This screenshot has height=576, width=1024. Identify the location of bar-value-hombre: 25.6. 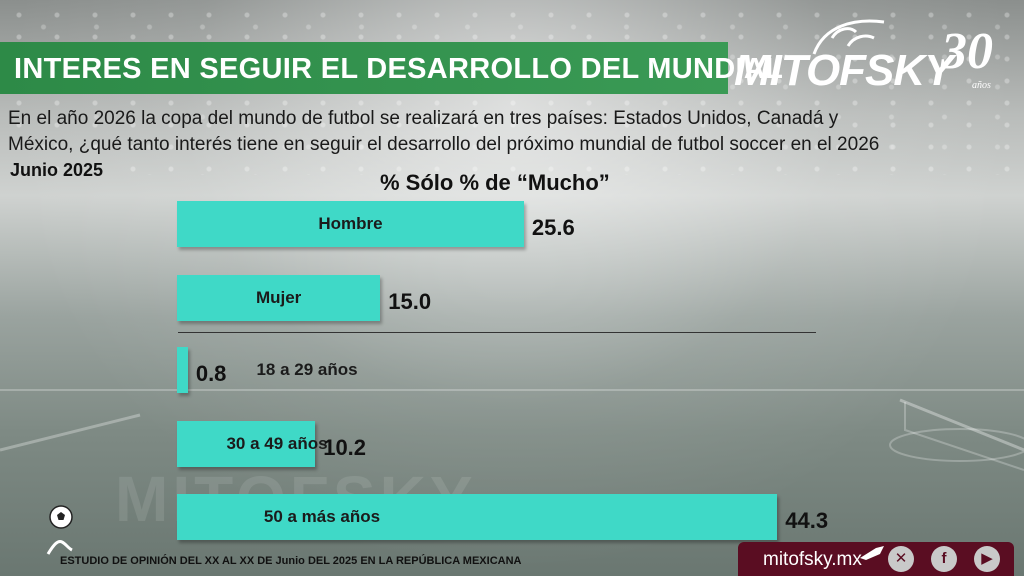
(553, 227).